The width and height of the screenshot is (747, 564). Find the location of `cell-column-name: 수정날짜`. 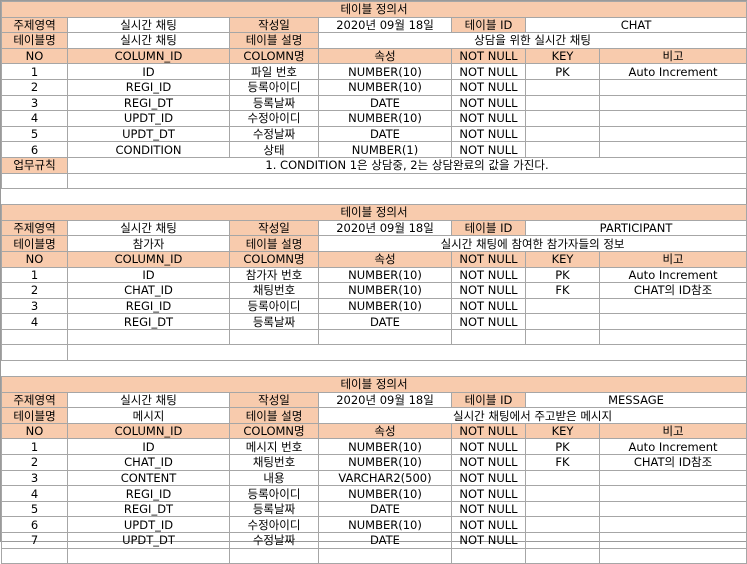

cell-column-name: 수정날짜 is located at coordinates (274, 540).